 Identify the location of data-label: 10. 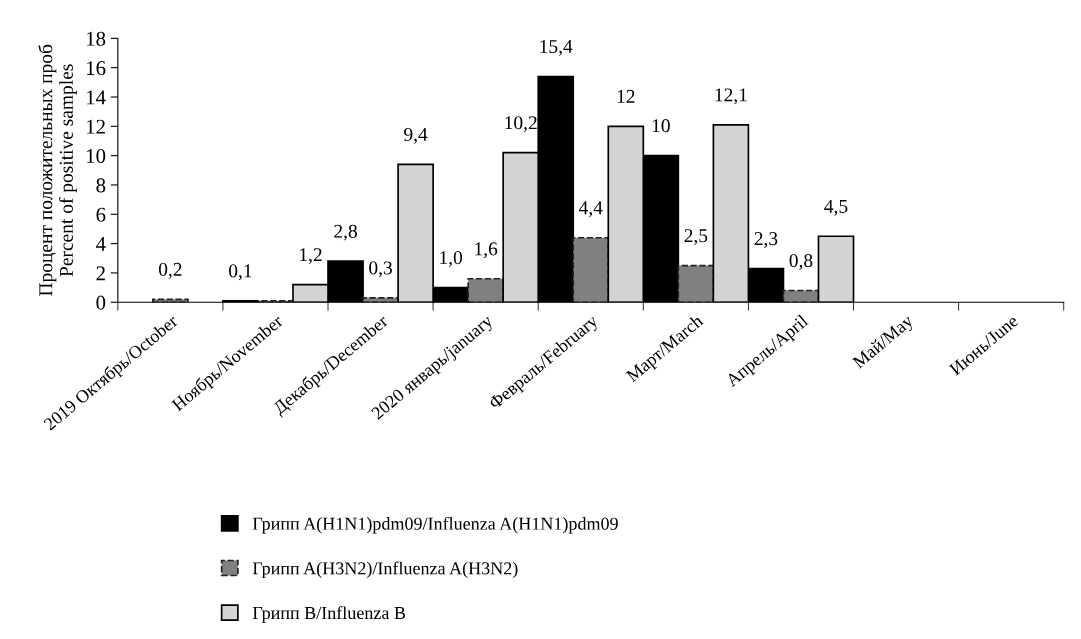
(661, 126).